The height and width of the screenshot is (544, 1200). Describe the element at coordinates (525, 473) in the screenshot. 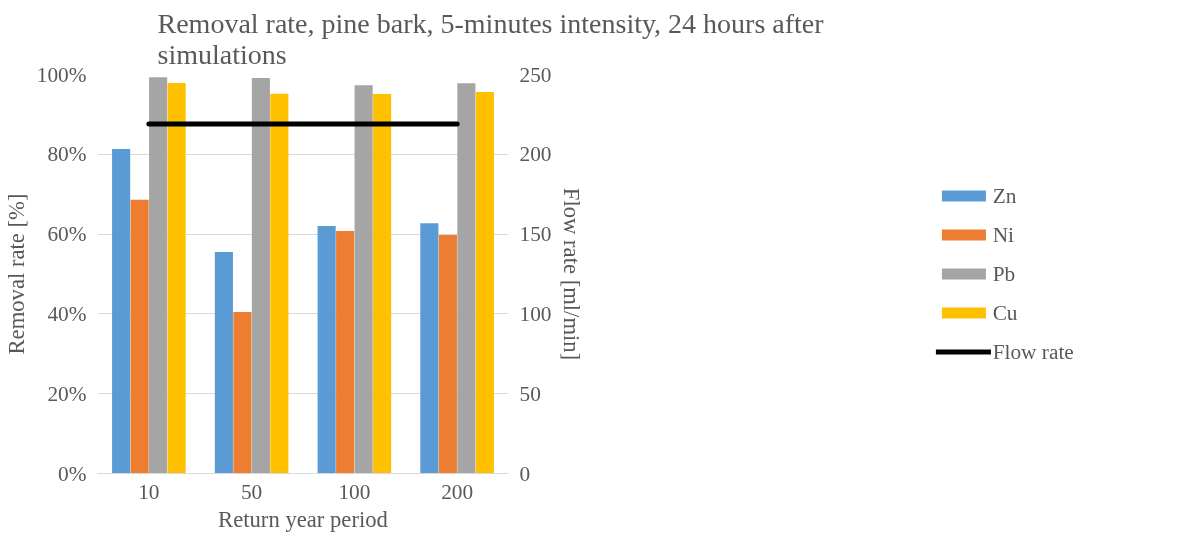

I see `y2-tick-label: 0` at that location.